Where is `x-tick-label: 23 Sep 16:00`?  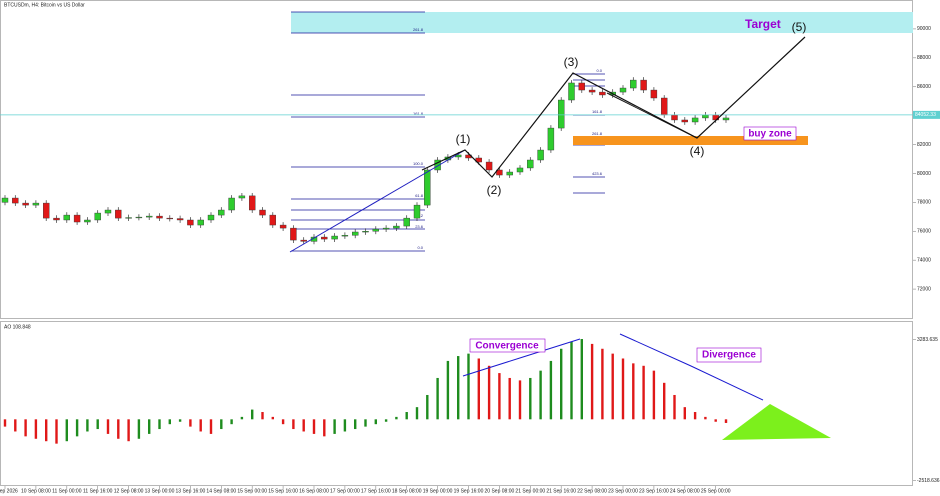
x-tick-label: 23 Sep 16:00 is located at coordinates (654, 491).